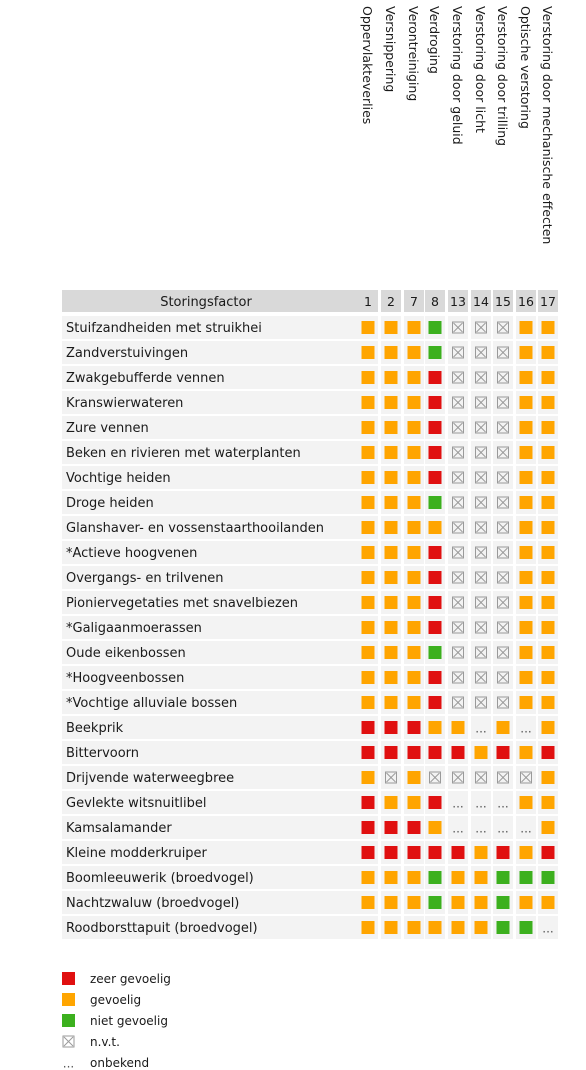 The height and width of the screenshot is (1070, 586). Describe the element at coordinates (391, 301) in the screenshot. I see `column-number: 2` at that location.